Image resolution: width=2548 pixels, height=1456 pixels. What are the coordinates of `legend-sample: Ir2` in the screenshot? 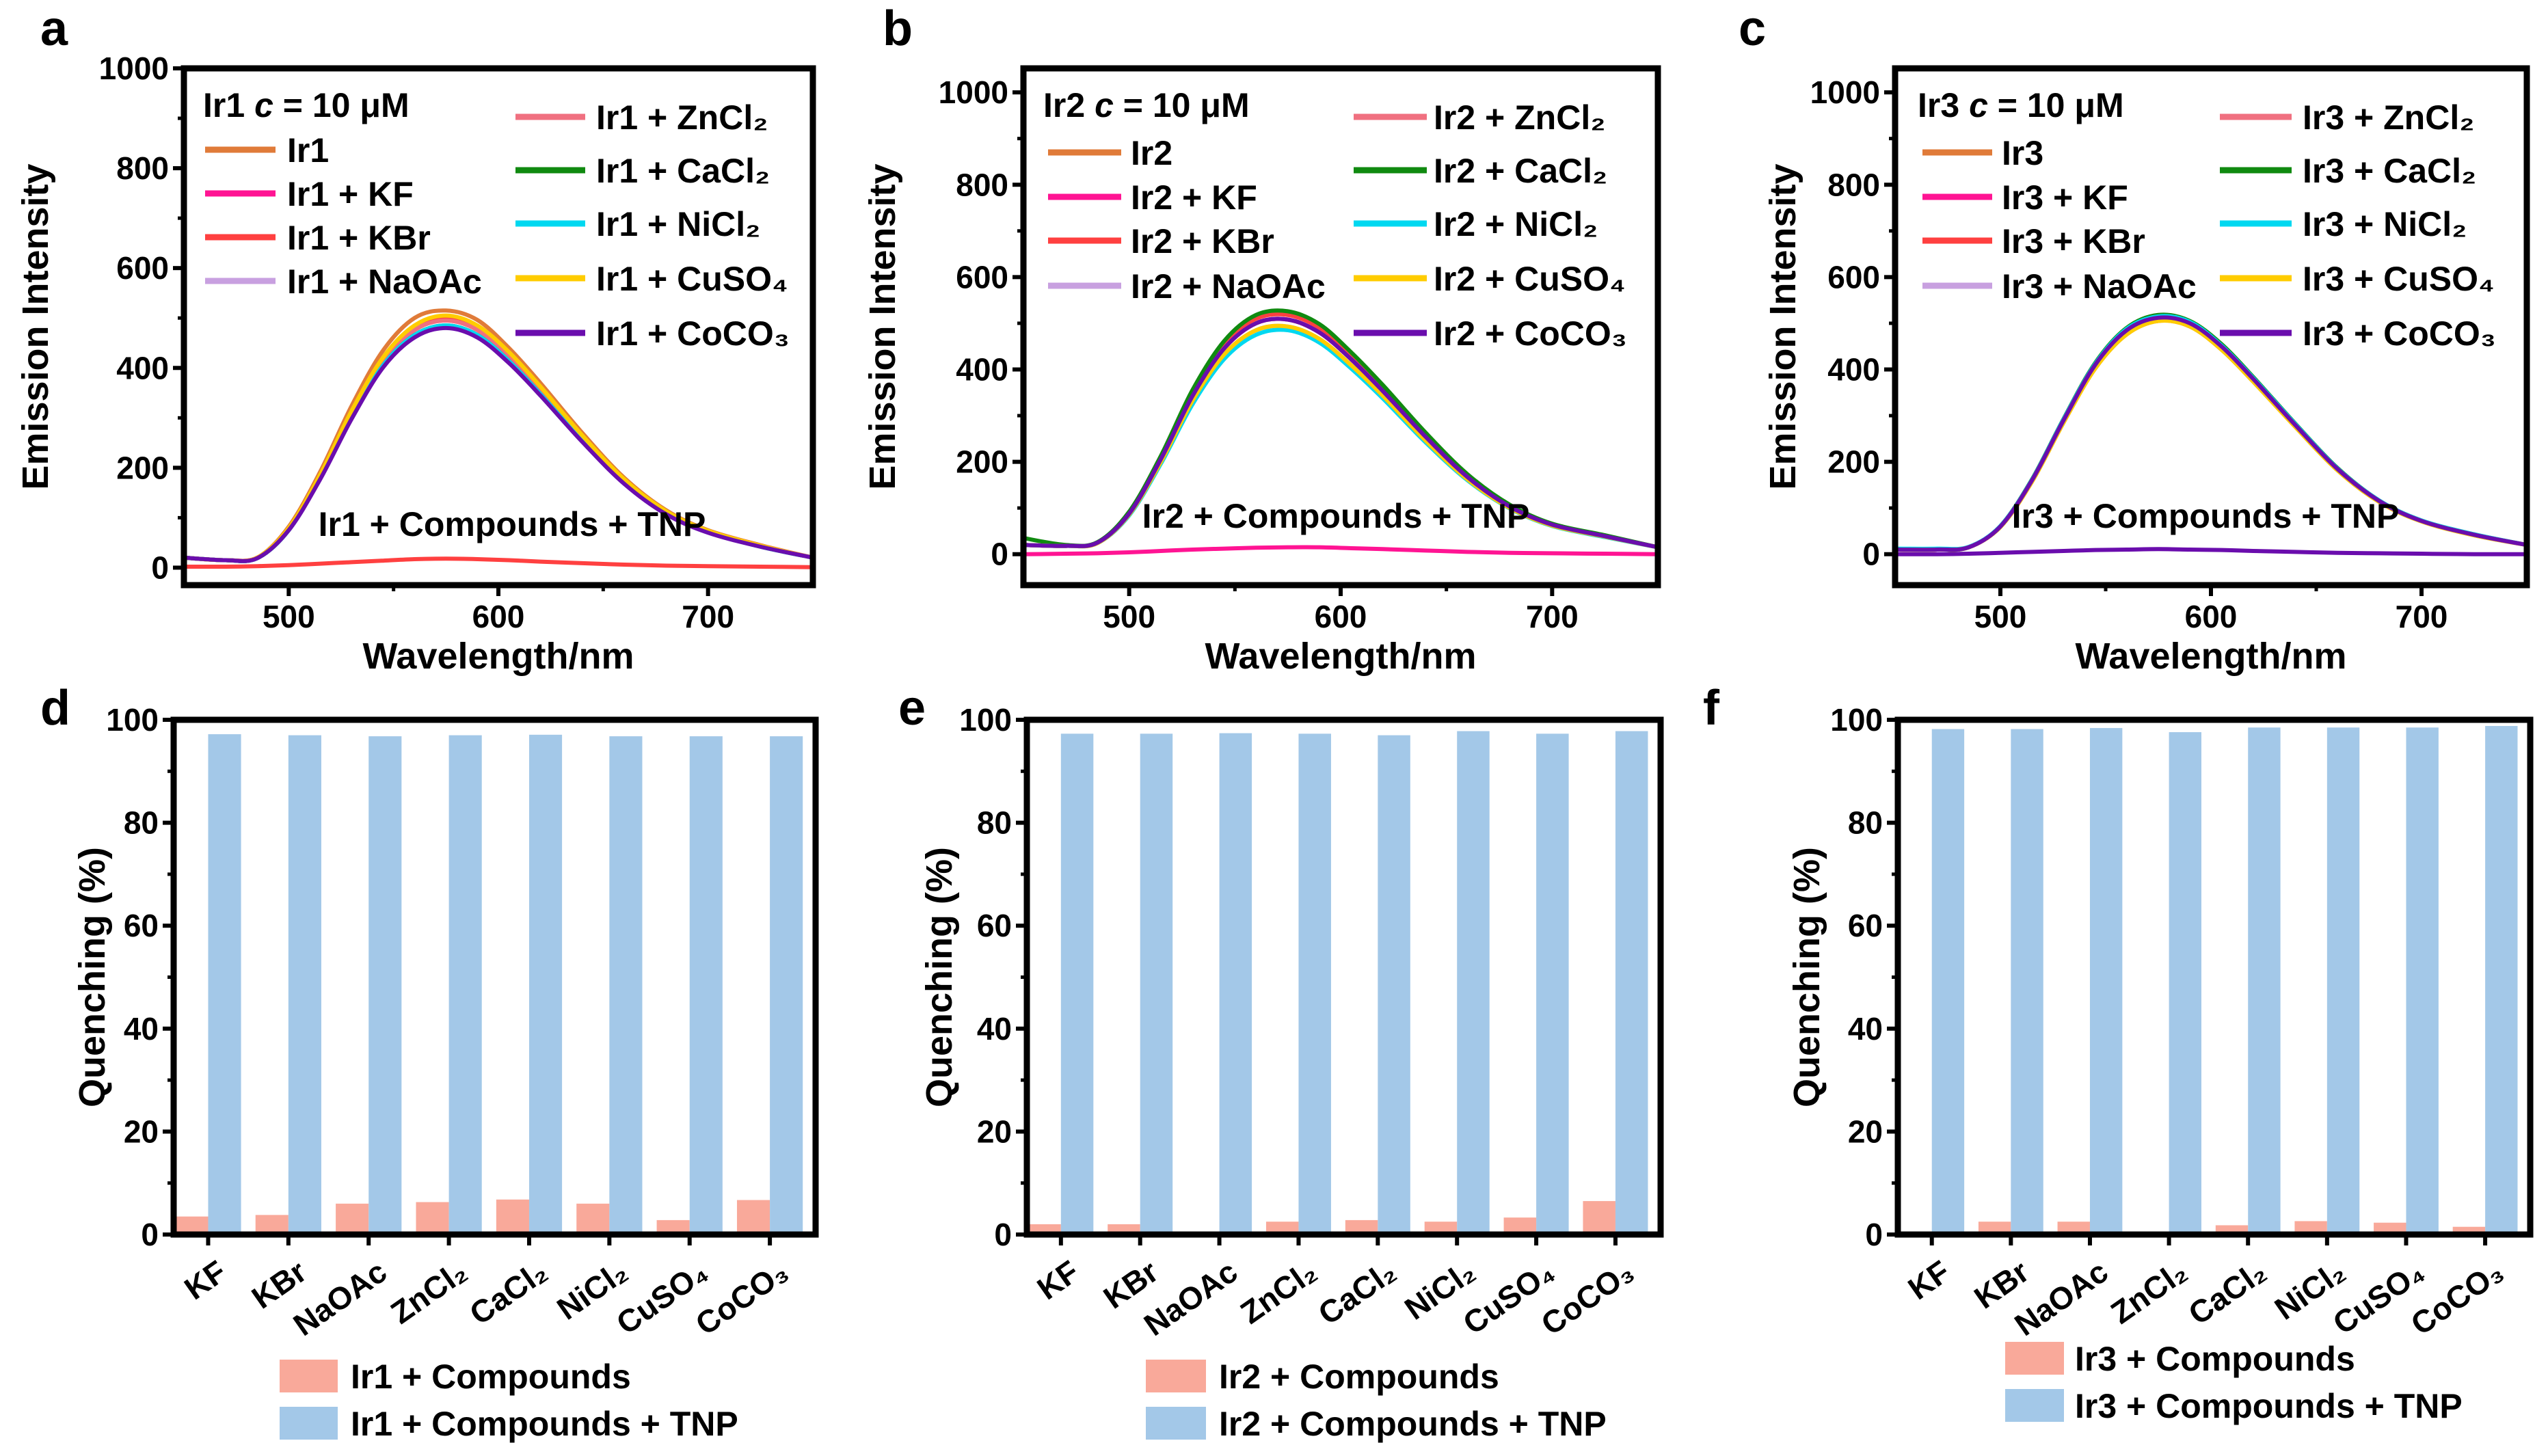 It's located at (1069, 105).